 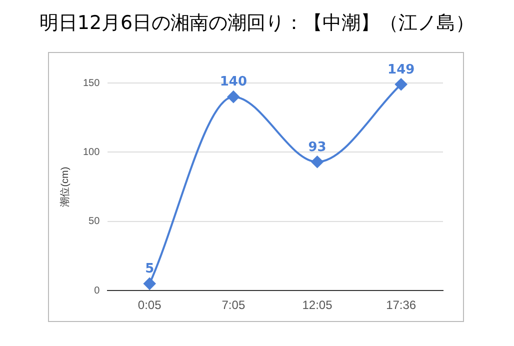 I want to click on data-label: 140, so click(x=233, y=82).